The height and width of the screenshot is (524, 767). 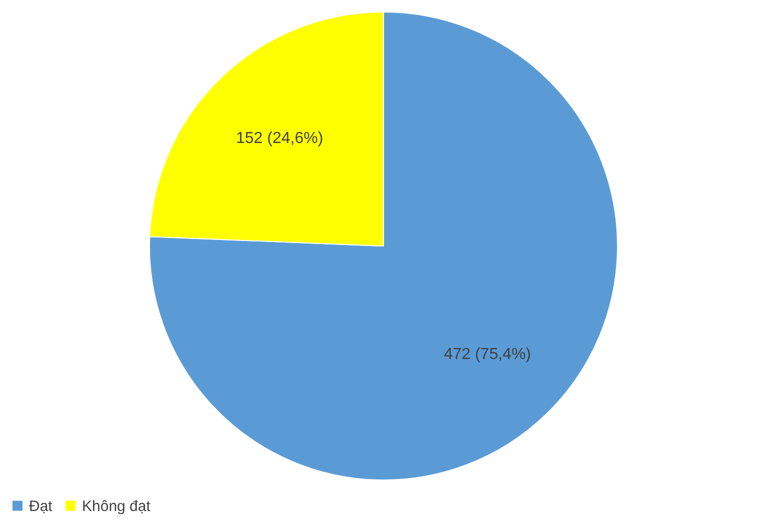 I want to click on legend-label: Đạt, so click(x=41, y=506).